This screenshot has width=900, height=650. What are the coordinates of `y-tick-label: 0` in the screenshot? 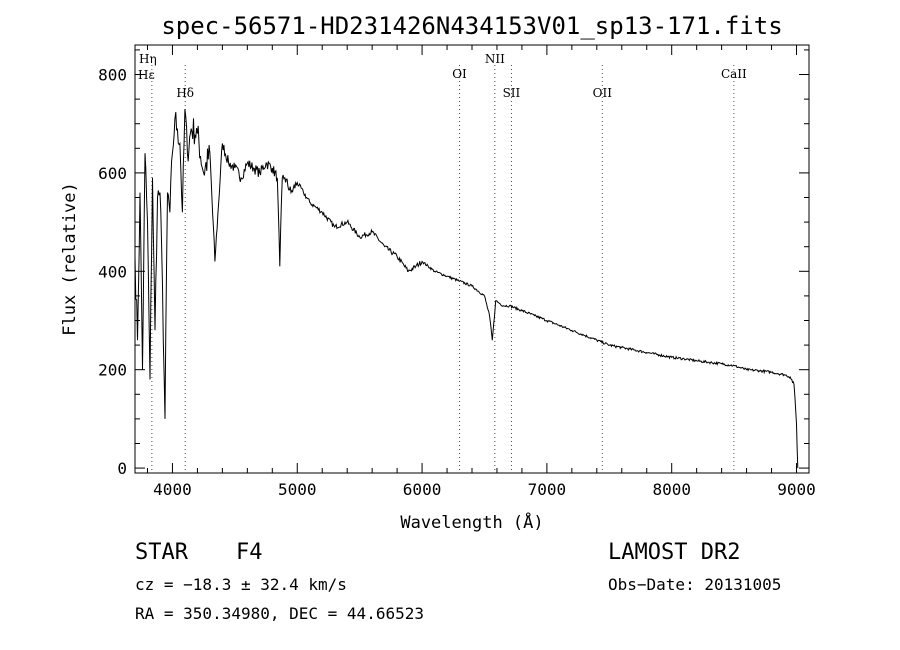 It's located at (122, 468).